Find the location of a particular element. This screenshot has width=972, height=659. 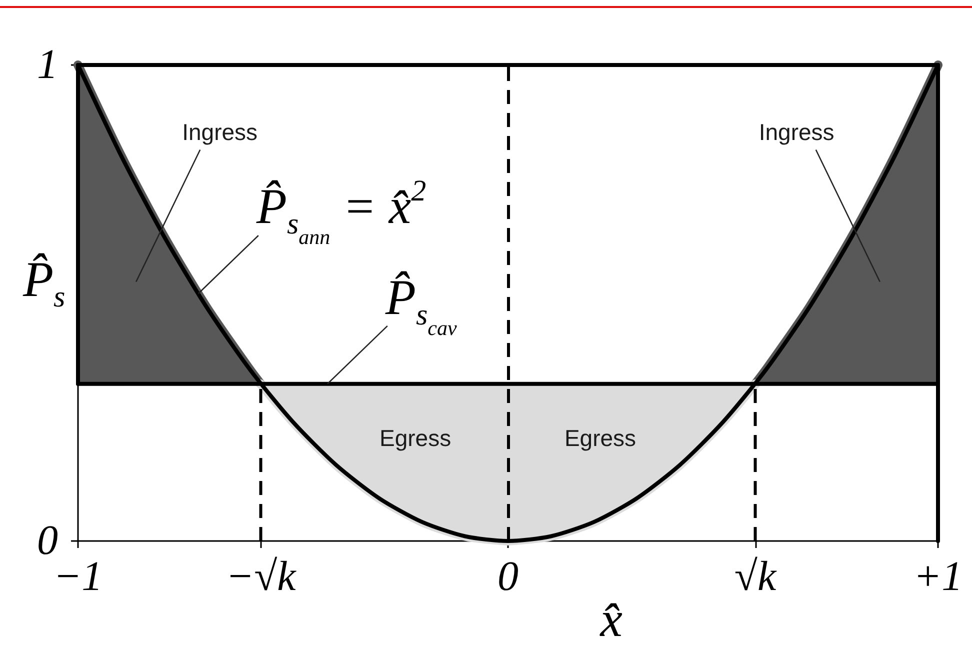

x-tick-label: 0 is located at coordinates (508, 577).